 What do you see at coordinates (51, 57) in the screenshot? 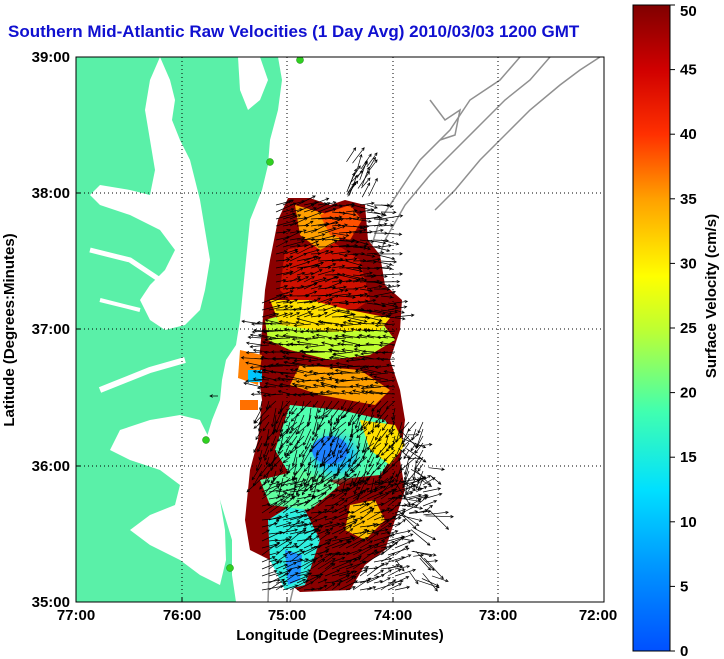
I see `y-tick-label: 39:00` at bounding box center [51, 57].